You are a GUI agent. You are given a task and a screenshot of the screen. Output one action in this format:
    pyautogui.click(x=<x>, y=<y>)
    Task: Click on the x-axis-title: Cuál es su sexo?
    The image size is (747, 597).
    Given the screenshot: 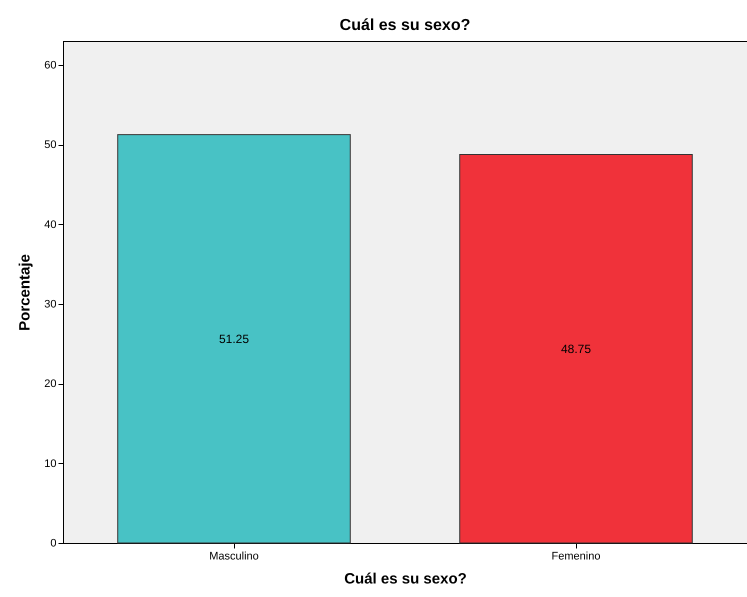 What is the action you would take?
    pyautogui.click(x=405, y=579)
    